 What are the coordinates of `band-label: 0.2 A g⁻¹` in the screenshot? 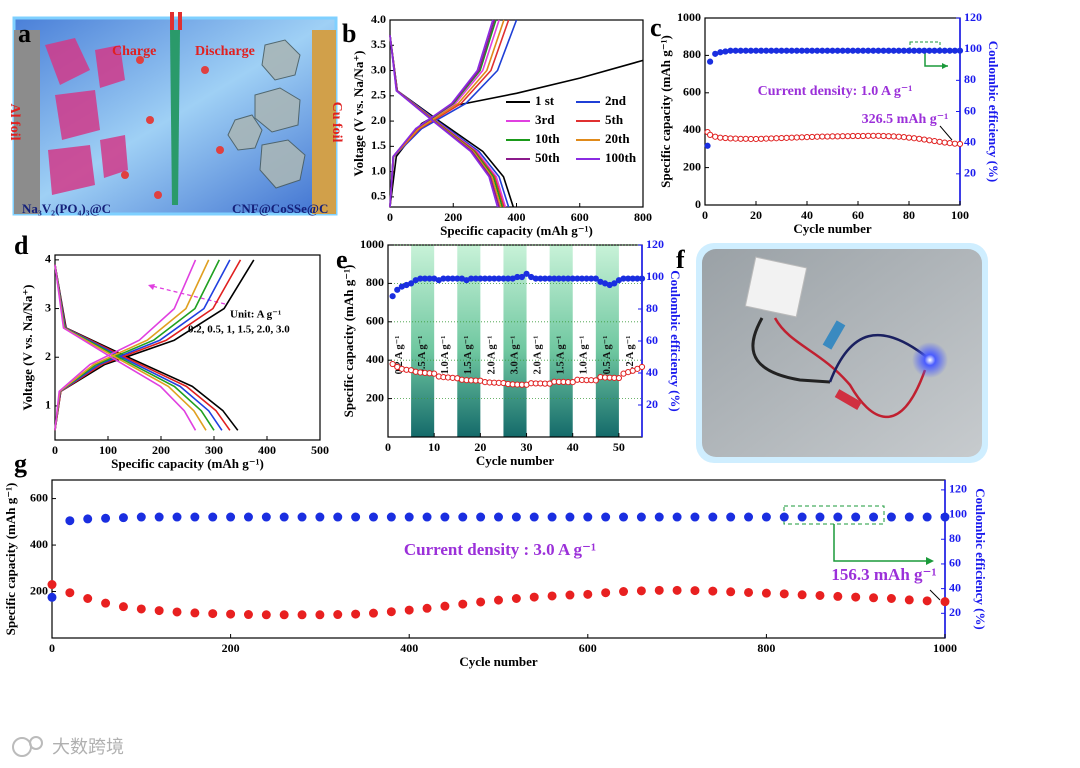 It's located at (630, 355).